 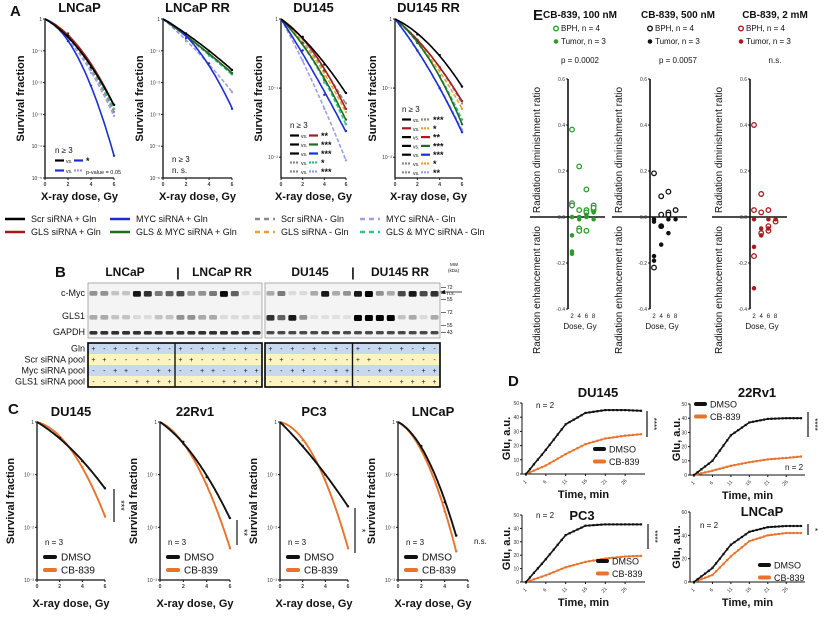 I want to click on protein-label: c-Myc, so click(x=73, y=293).